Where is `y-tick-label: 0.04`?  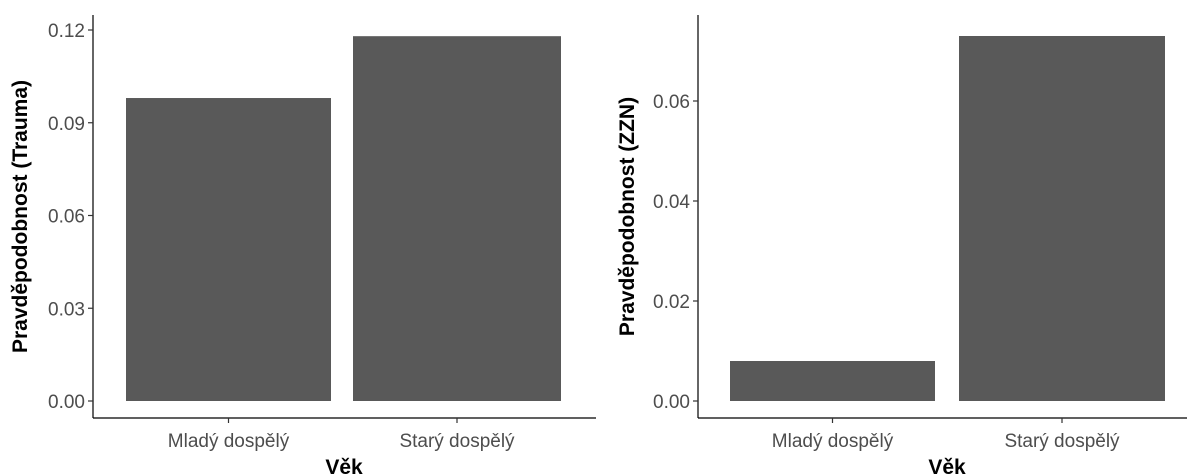
y-tick-label: 0.04 is located at coordinates (671, 202).